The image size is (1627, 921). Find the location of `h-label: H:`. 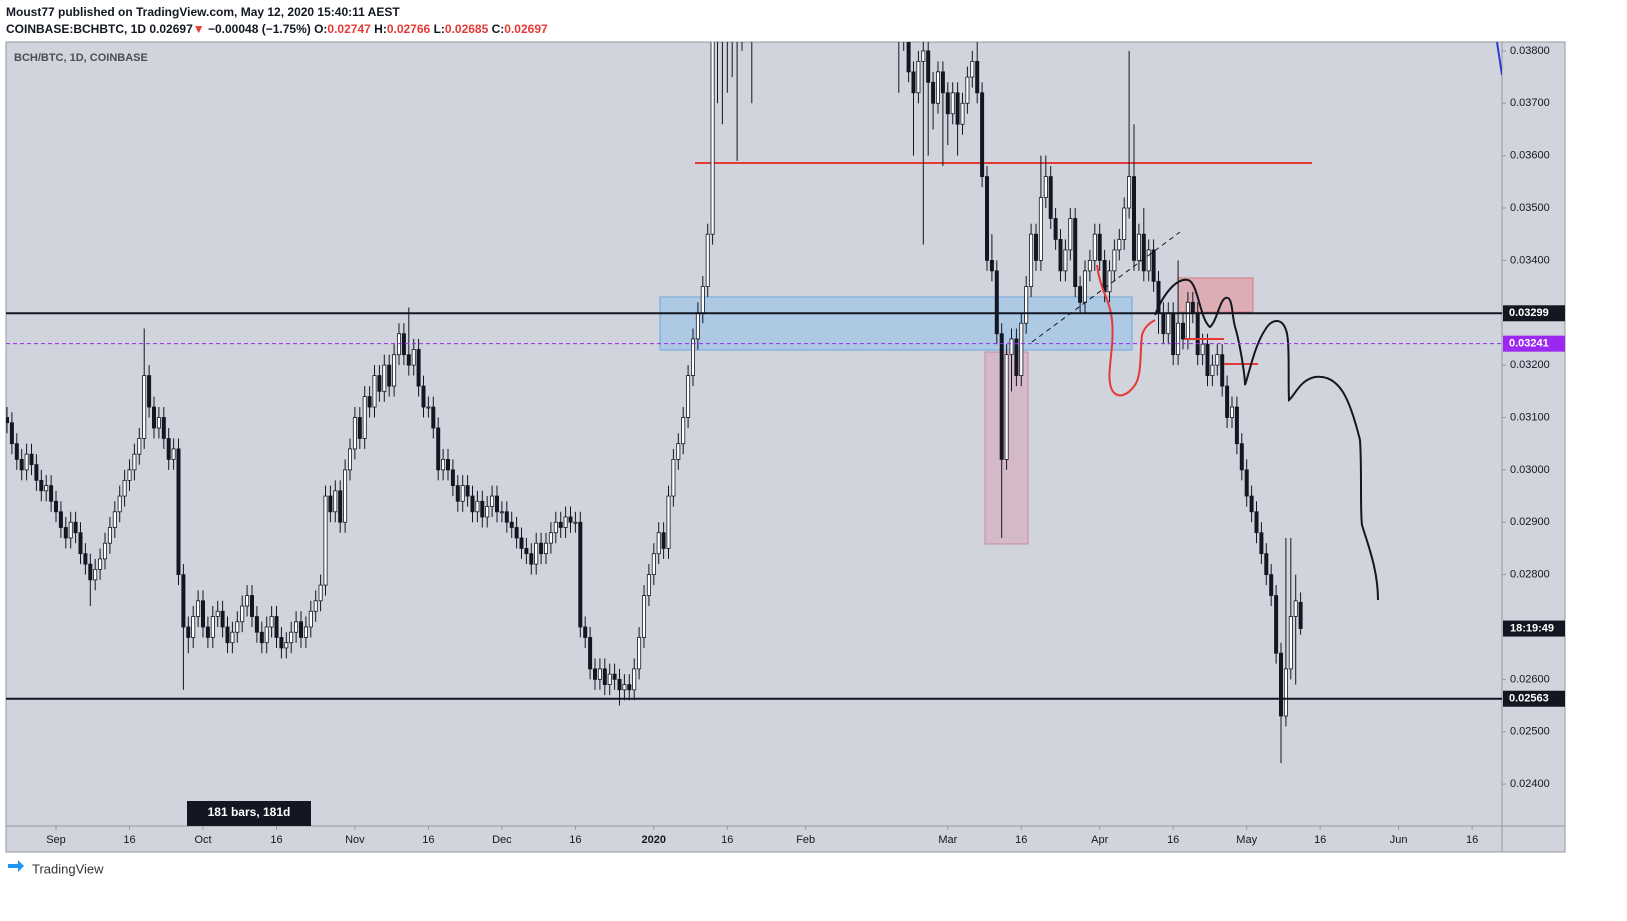

h-label: H: is located at coordinates (380, 29).